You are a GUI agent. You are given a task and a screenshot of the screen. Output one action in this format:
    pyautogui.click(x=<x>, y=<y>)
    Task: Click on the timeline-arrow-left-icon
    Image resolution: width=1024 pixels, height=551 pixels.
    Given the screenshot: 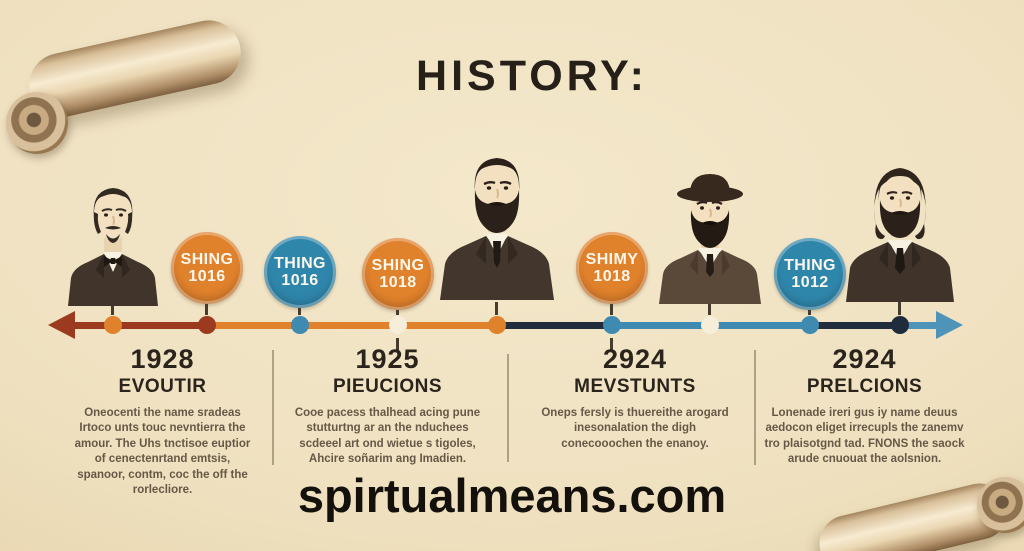 What is the action you would take?
    pyautogui.click(x=61, y=325)
    